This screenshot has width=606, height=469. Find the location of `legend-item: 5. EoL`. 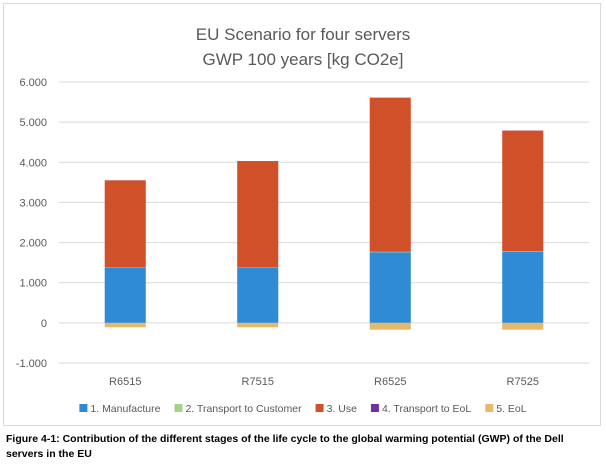

legend-item: 5. EoL is located at coordinates (506, 409).